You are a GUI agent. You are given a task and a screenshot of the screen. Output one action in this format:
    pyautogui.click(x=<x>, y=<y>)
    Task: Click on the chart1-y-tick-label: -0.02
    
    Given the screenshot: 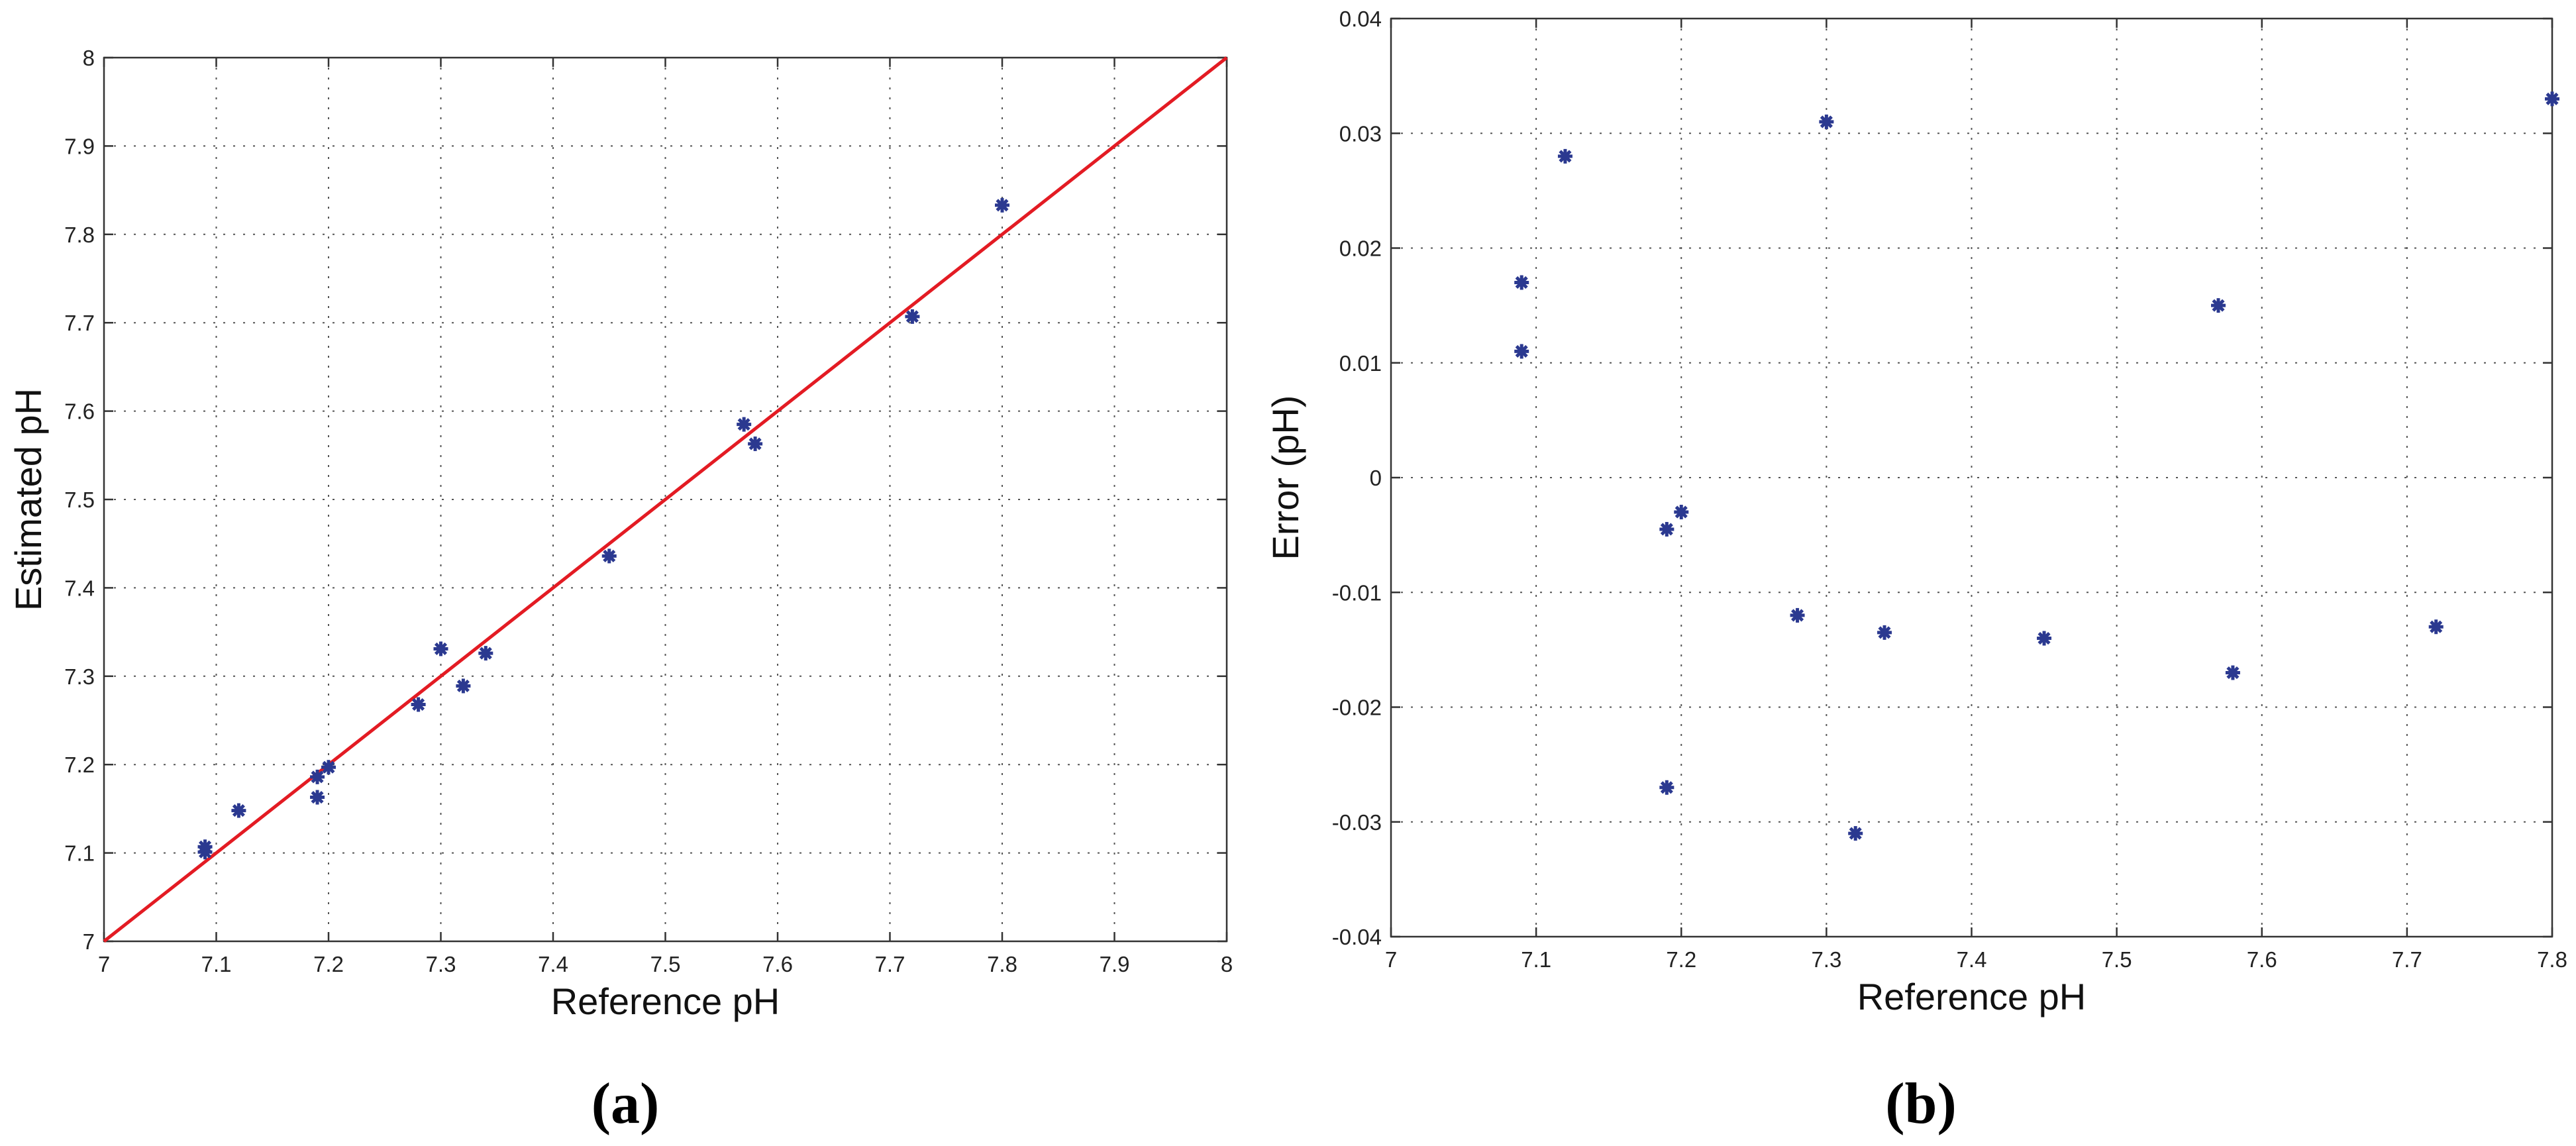 What is the action you would take?
    pyautogui.click(x=1357, y=708)
    